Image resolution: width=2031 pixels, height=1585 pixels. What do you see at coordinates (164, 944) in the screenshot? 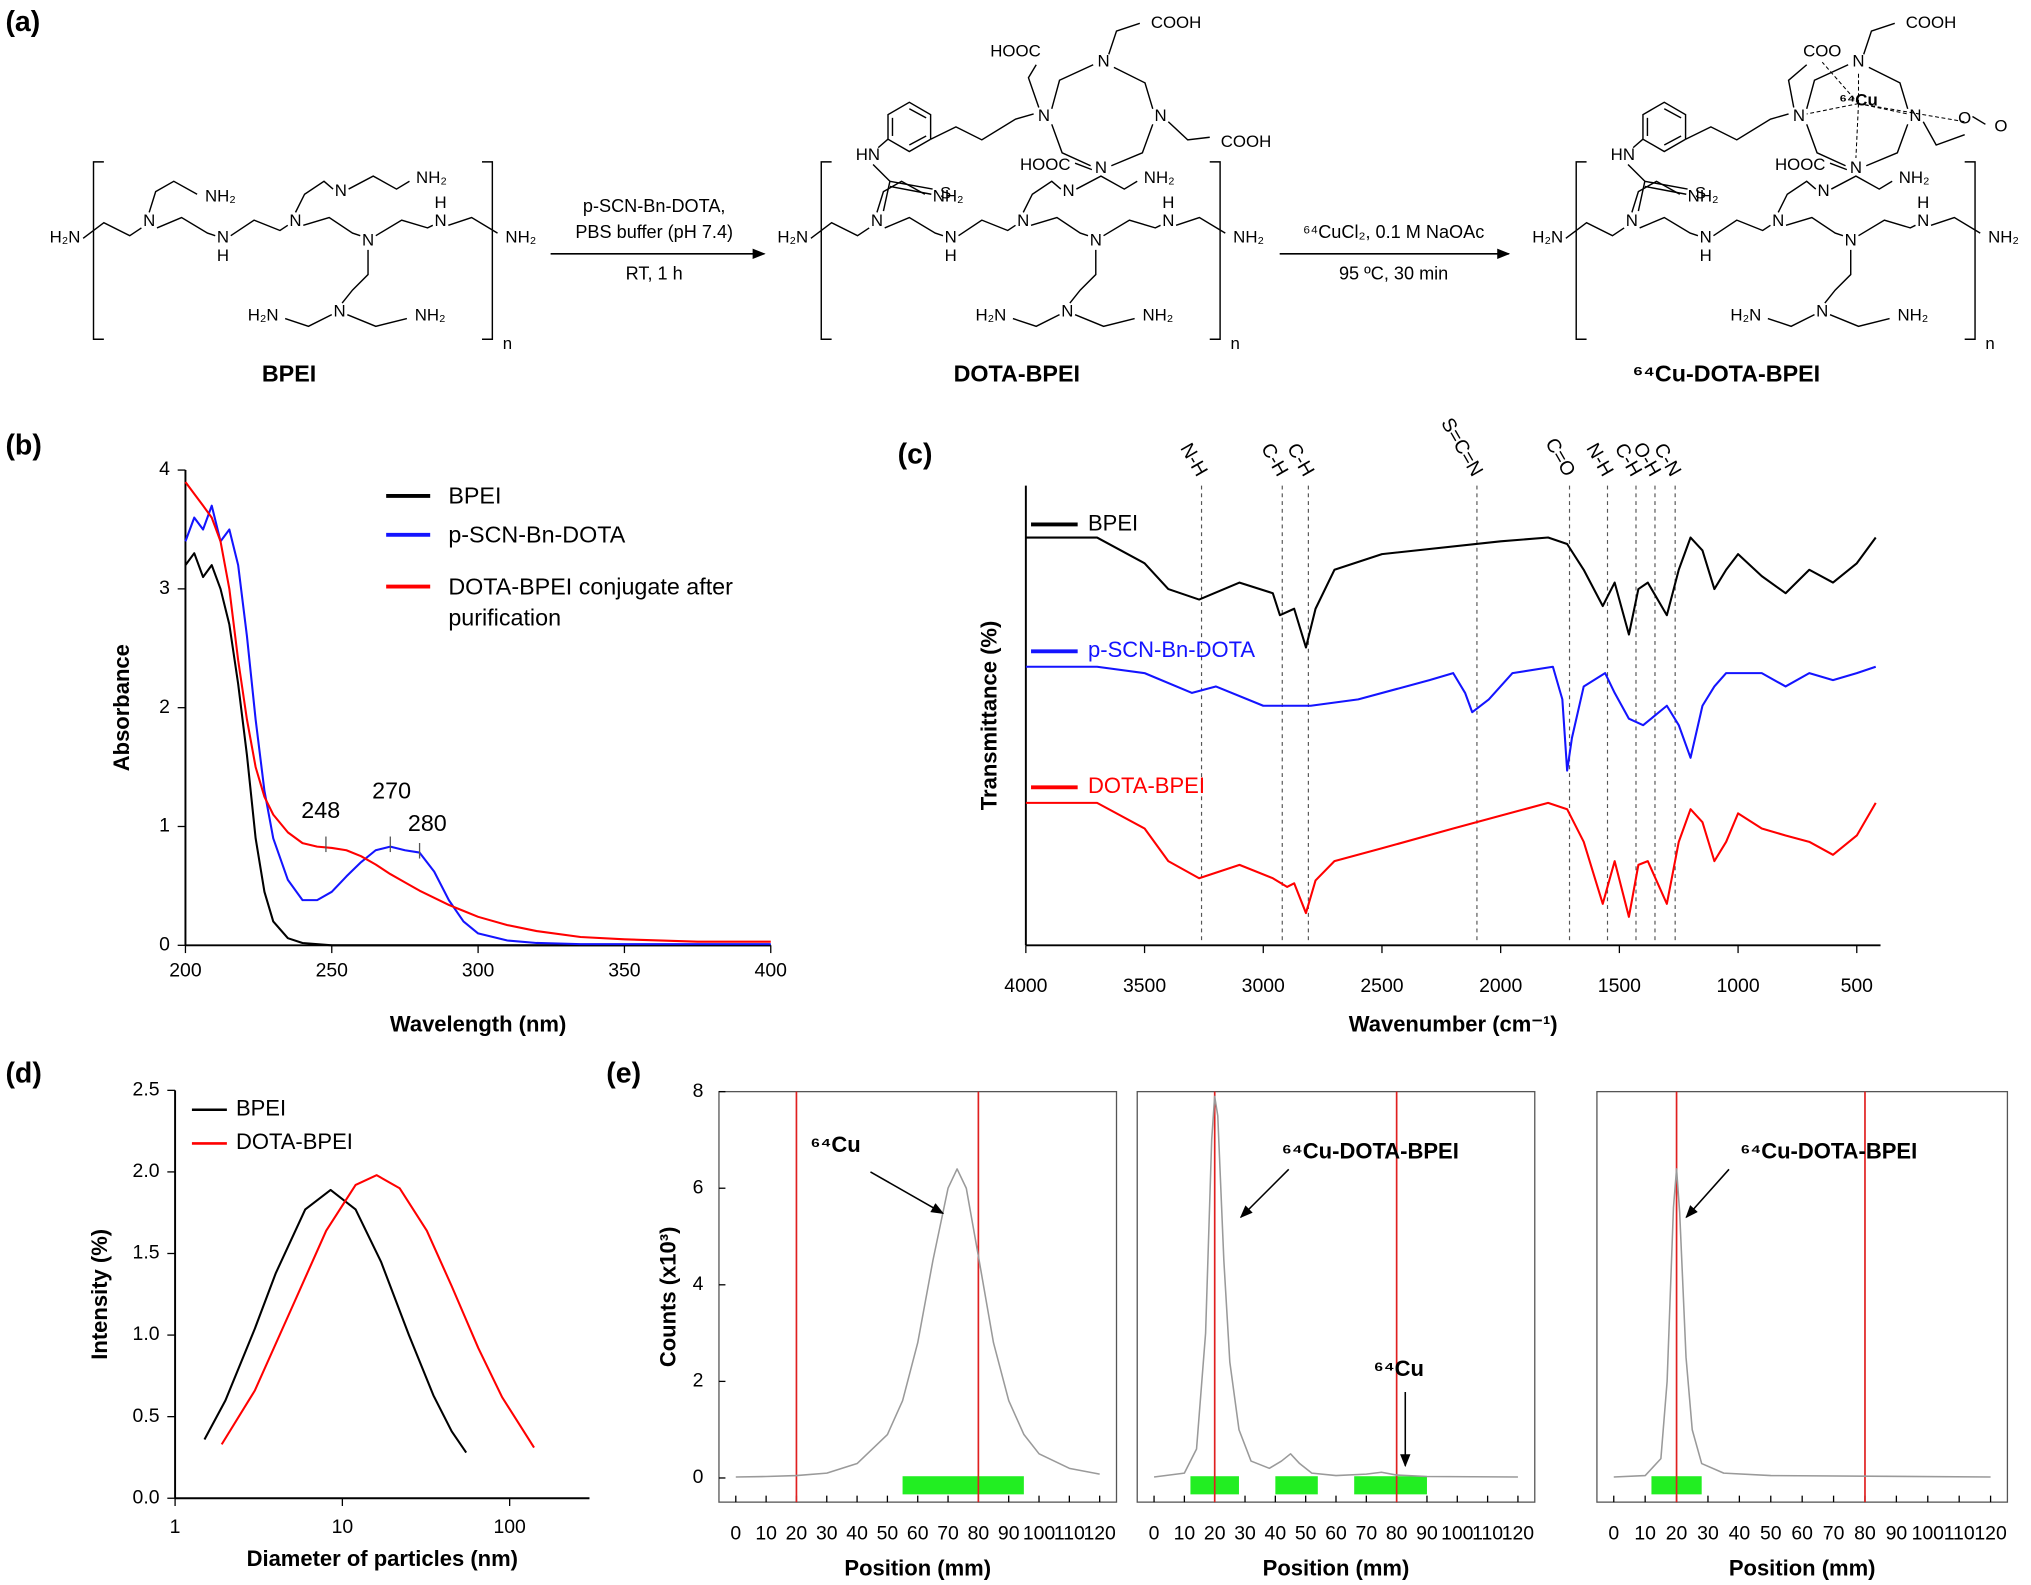
I see `y-tick-label: 0` at bounding box center [164, 944].